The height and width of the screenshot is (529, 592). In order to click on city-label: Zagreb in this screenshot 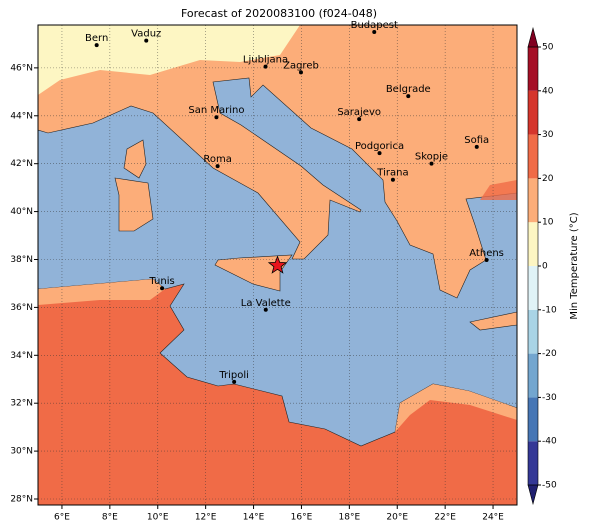, I will do `click(301, 65)`.